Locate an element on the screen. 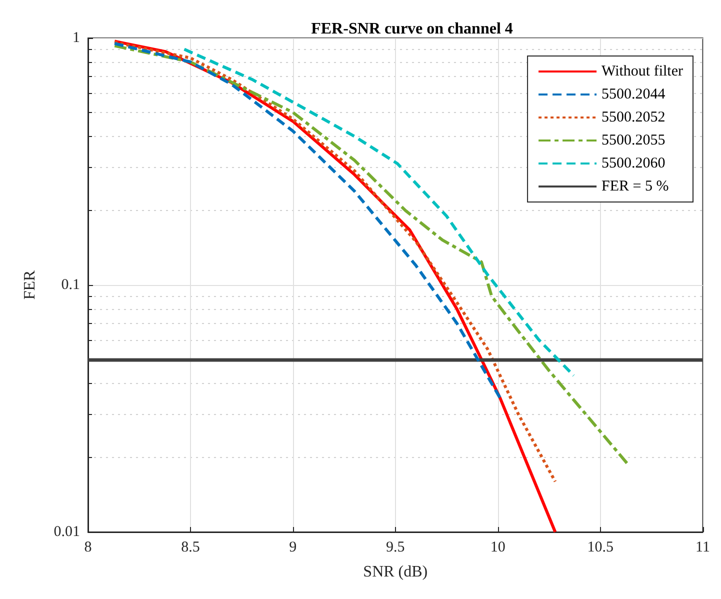  x-tick-label: 9.5 is located at coordinates (395, 548).